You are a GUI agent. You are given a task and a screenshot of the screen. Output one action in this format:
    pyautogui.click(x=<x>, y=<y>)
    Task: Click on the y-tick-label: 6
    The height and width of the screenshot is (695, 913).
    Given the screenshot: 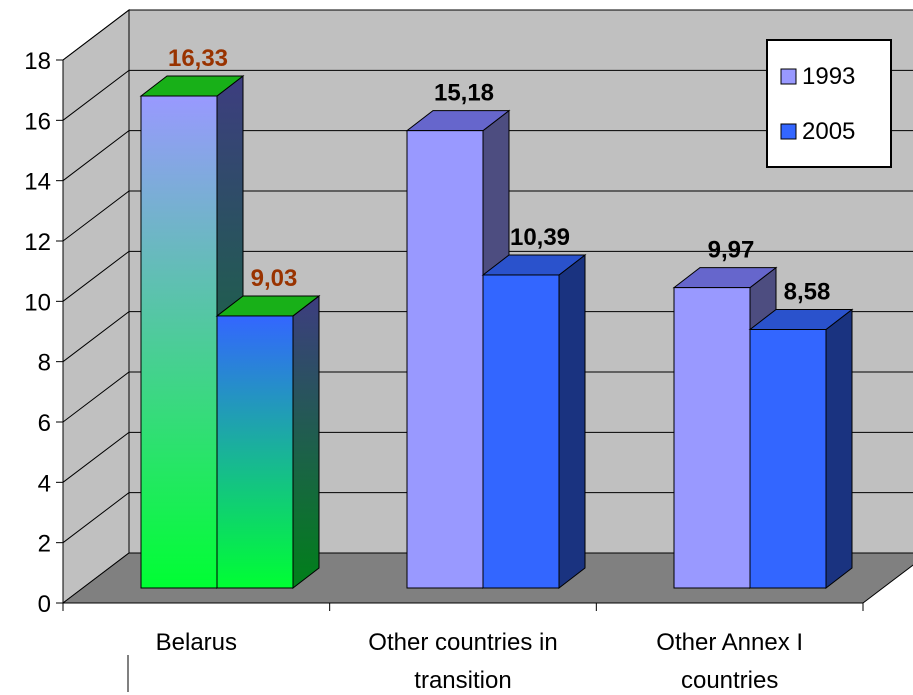 What is the action you would take?
    pyautogui.click(x=44, y=423)
    